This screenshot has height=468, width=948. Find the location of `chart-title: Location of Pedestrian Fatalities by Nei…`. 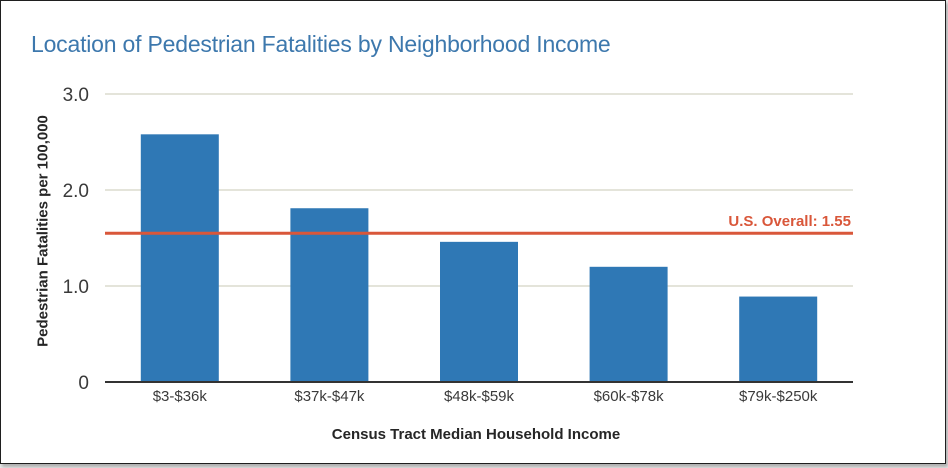

chart-title: Location of Pedestrian Fatalities by Nei… is located at coordinates (321, 44).